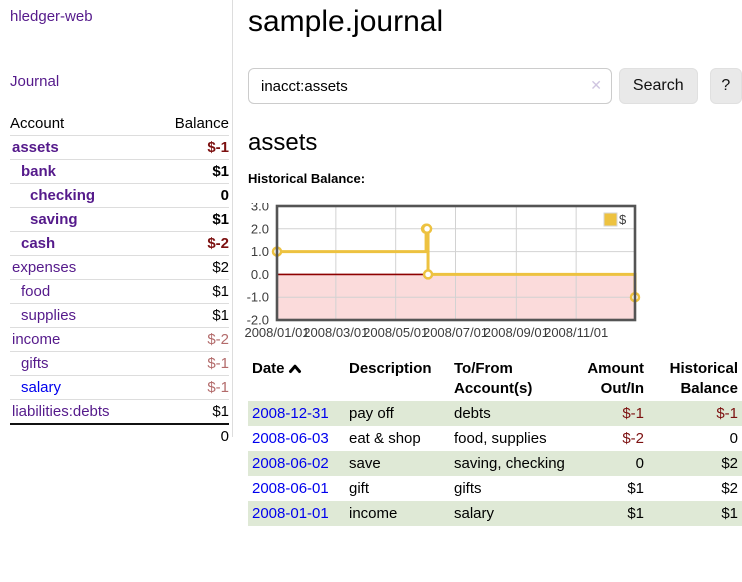 The height and width of the screenshot is (582, 742). I want to click on search-bar: ✕ Search ?, so click(495, 86).